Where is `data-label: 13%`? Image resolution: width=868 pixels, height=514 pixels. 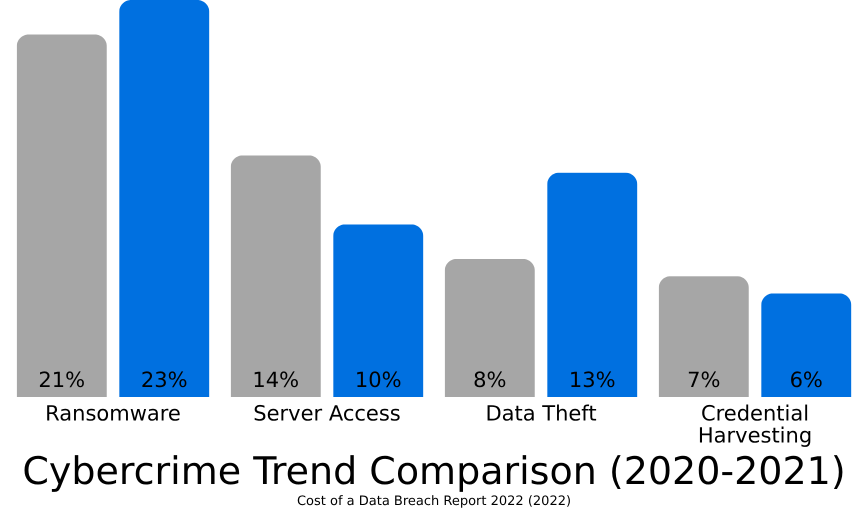
data-label: 13% is located at coordinates (592, 380).